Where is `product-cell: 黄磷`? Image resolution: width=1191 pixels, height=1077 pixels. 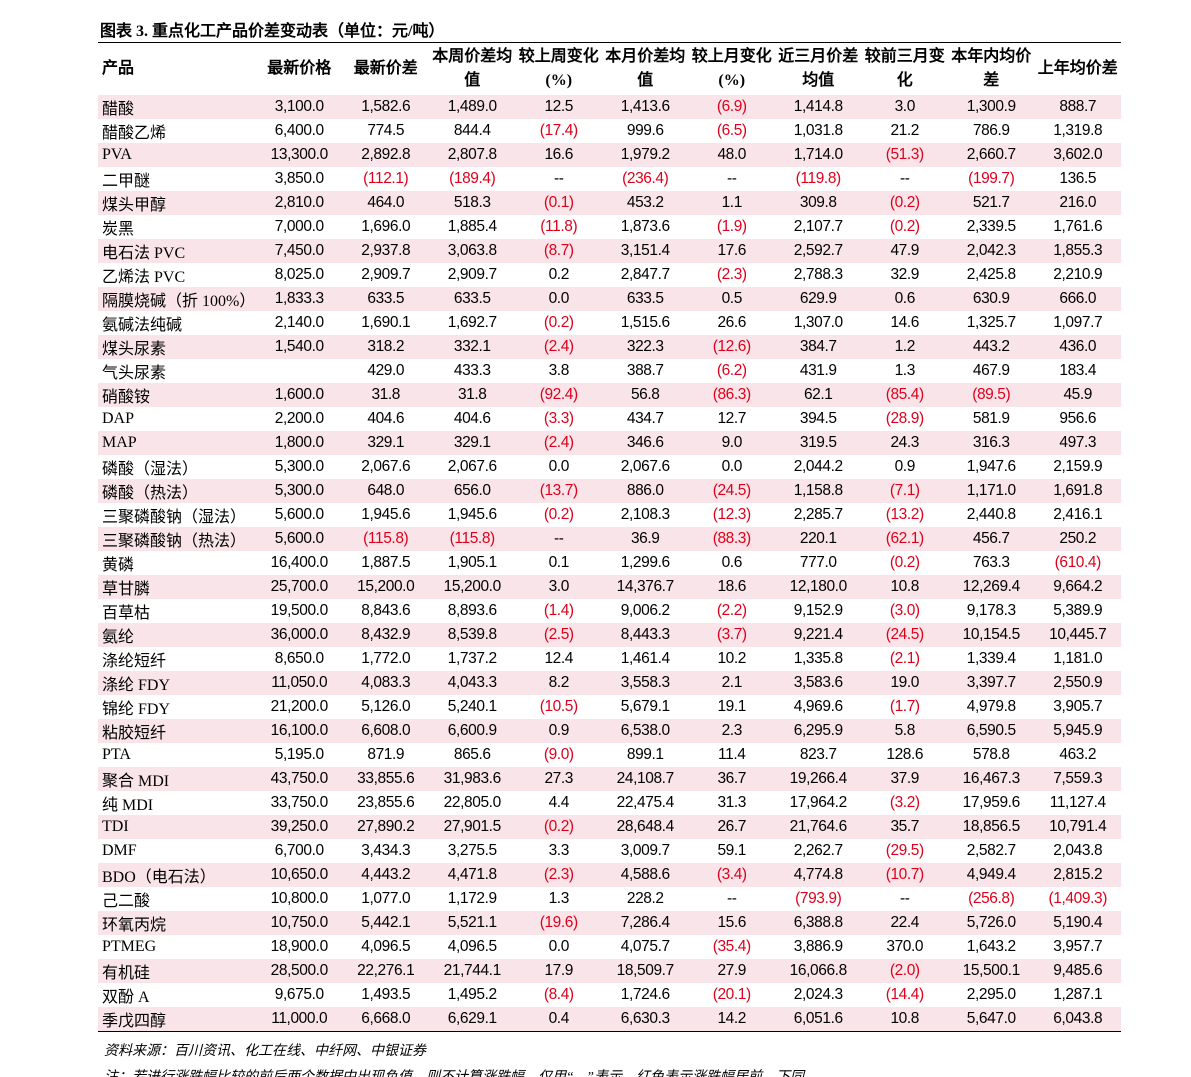
product-cell: 黄磷 is located at coordinates (118, 565).